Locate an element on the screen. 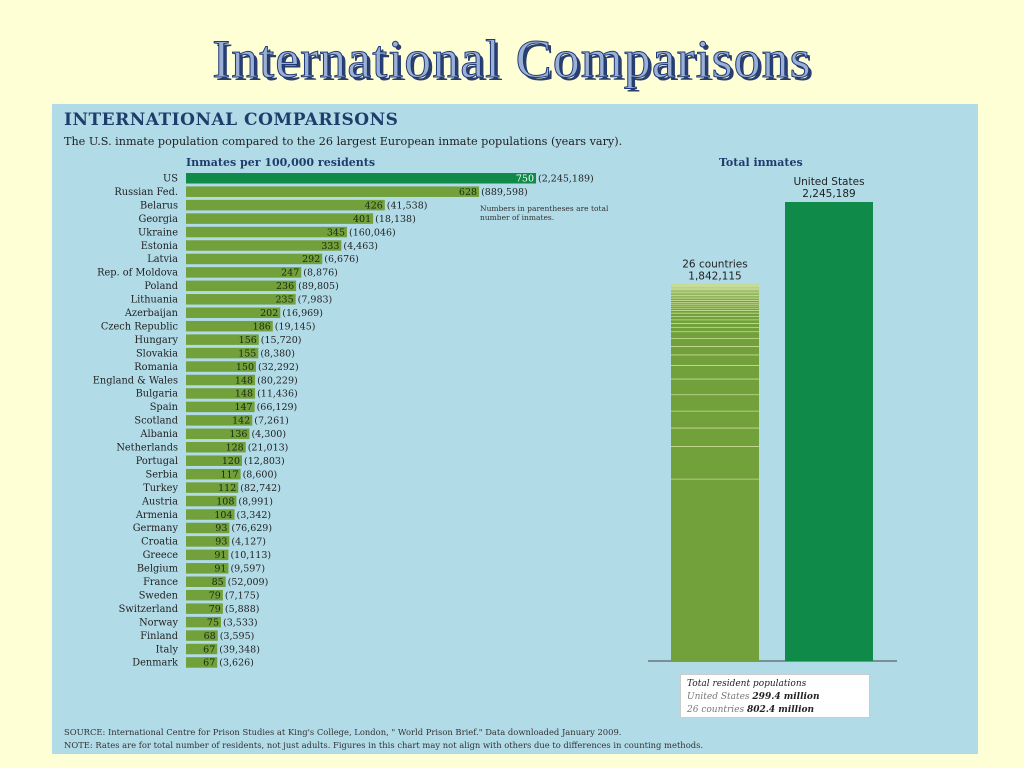 The height and width of the screenshot is (768, 1024). rate-value-label: 426 is located at coordinates (374, 205).